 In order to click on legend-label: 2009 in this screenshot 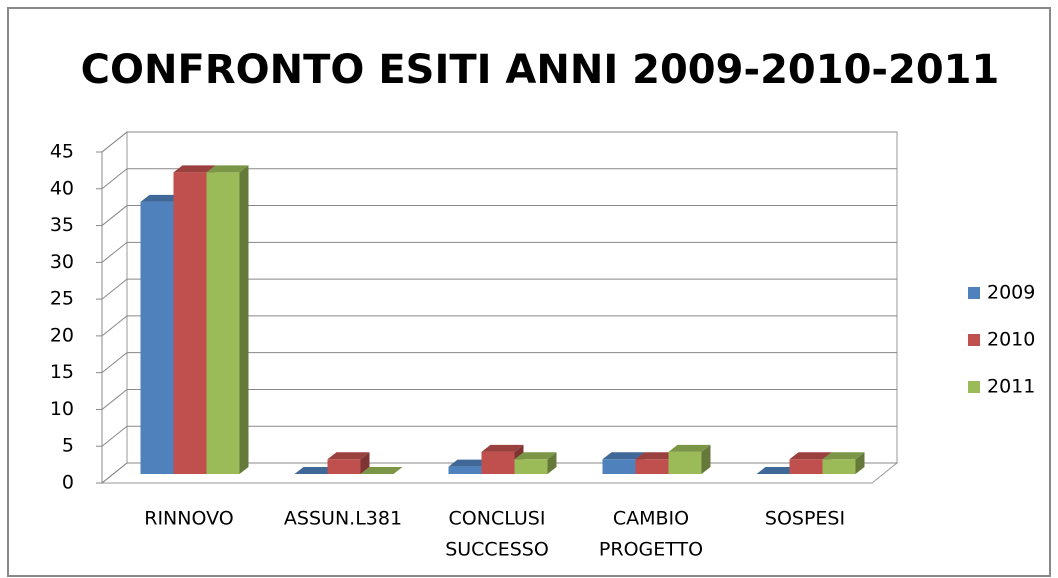, I will do `click(1011, 293)`.